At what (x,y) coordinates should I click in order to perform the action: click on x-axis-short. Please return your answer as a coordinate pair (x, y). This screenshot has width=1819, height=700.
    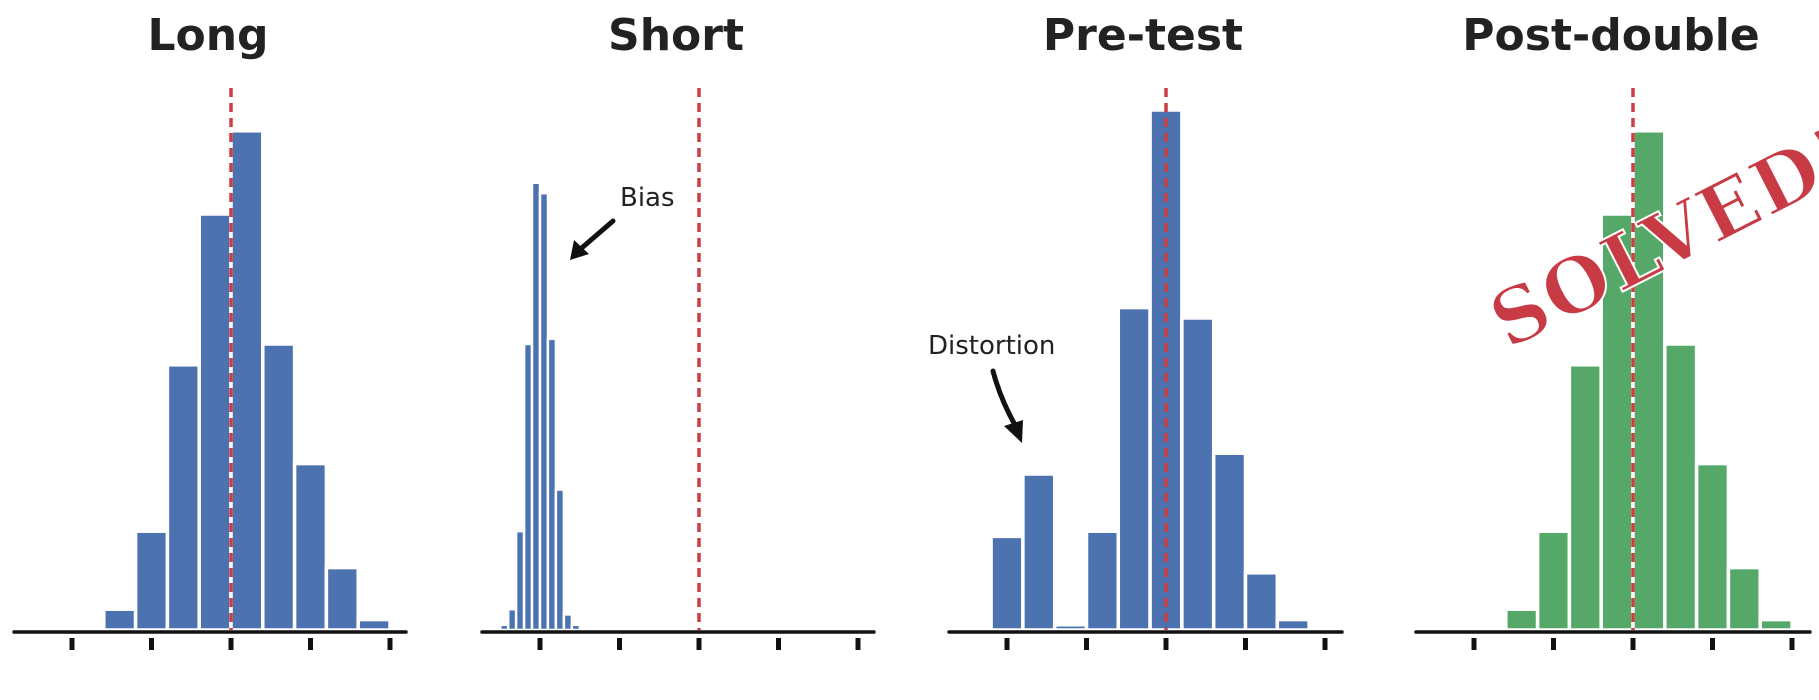
    Looking at the image, I should click on (678, 640).